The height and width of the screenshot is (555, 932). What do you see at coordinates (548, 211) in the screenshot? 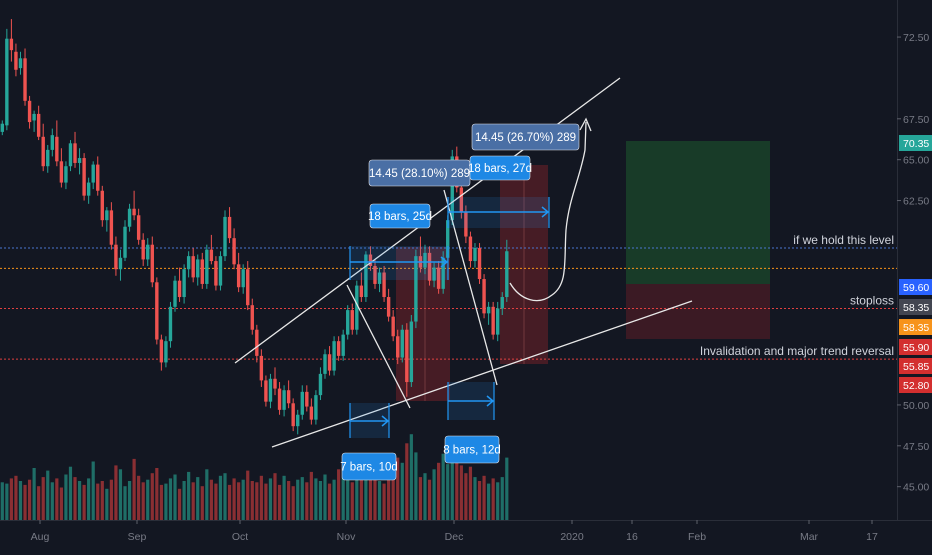
I see `projection-curve` at bounding box center [548, 211].